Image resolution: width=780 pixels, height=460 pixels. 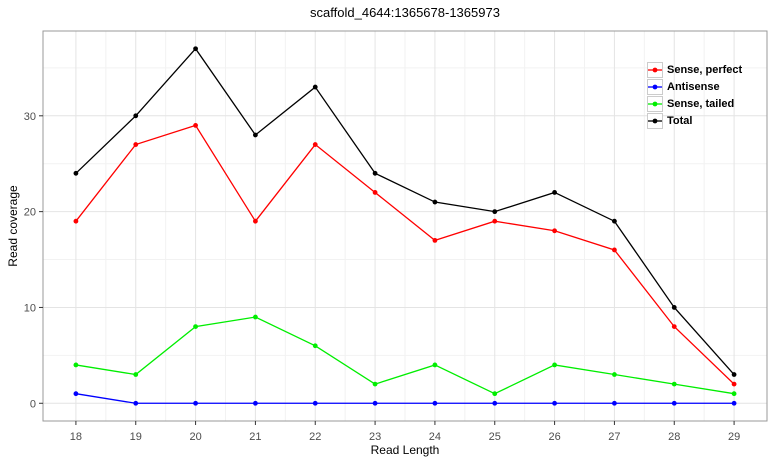 I want to click on legend-label: Antisense, so click(x=693, y=87).